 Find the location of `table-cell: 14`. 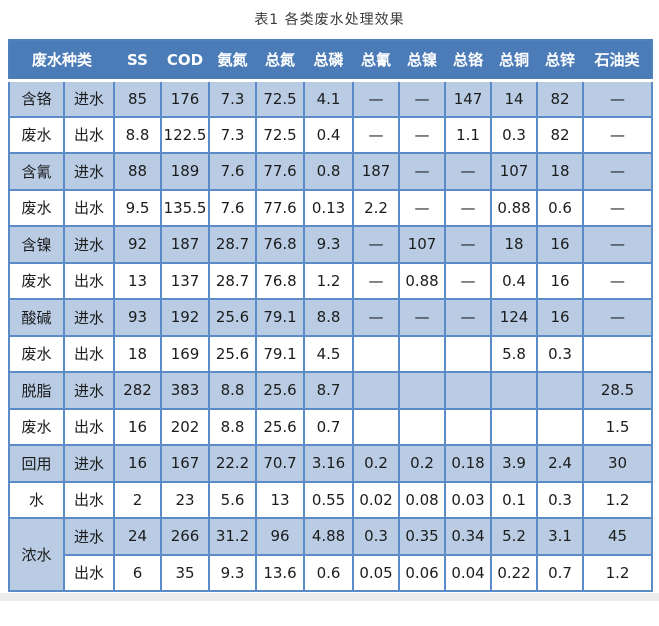

table-cell: 14 is located at coordinates (514, 98).